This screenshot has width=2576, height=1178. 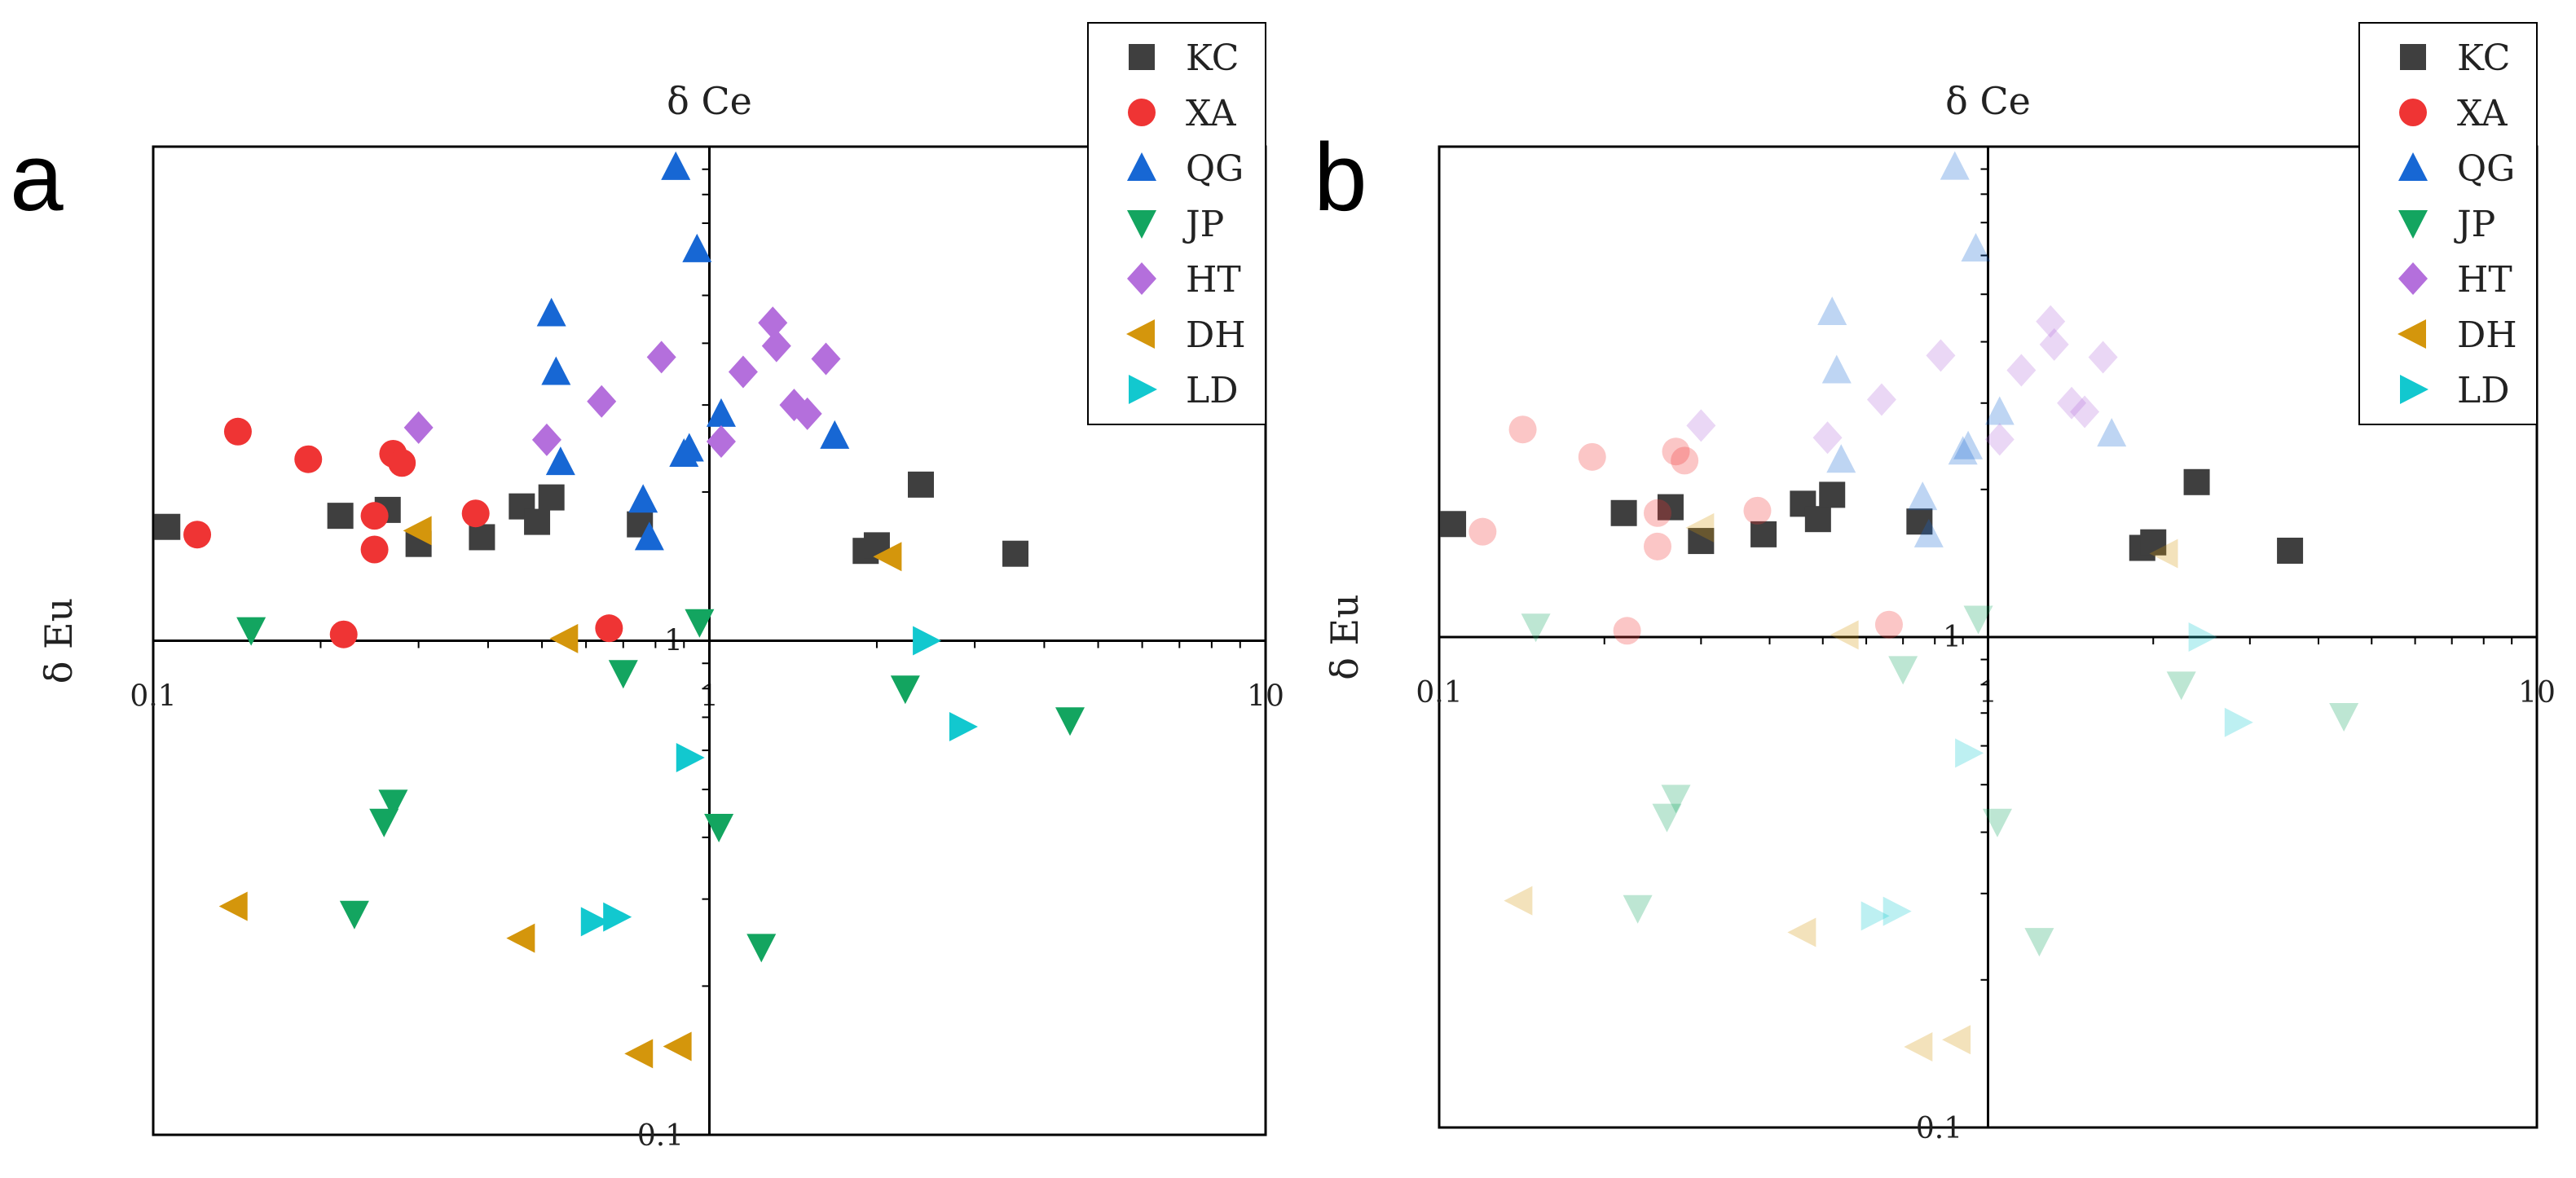 What do you see at coordinates (1213, 58) in the screenshot?
I see `legend-label-kc: KC` at bounding box center [1213, 58].